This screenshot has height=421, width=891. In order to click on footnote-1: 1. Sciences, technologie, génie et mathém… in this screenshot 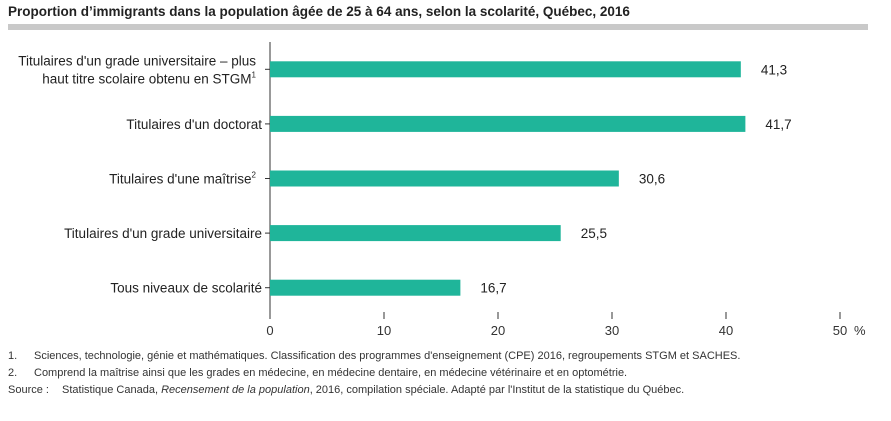, I will do `click(374, 356)`.